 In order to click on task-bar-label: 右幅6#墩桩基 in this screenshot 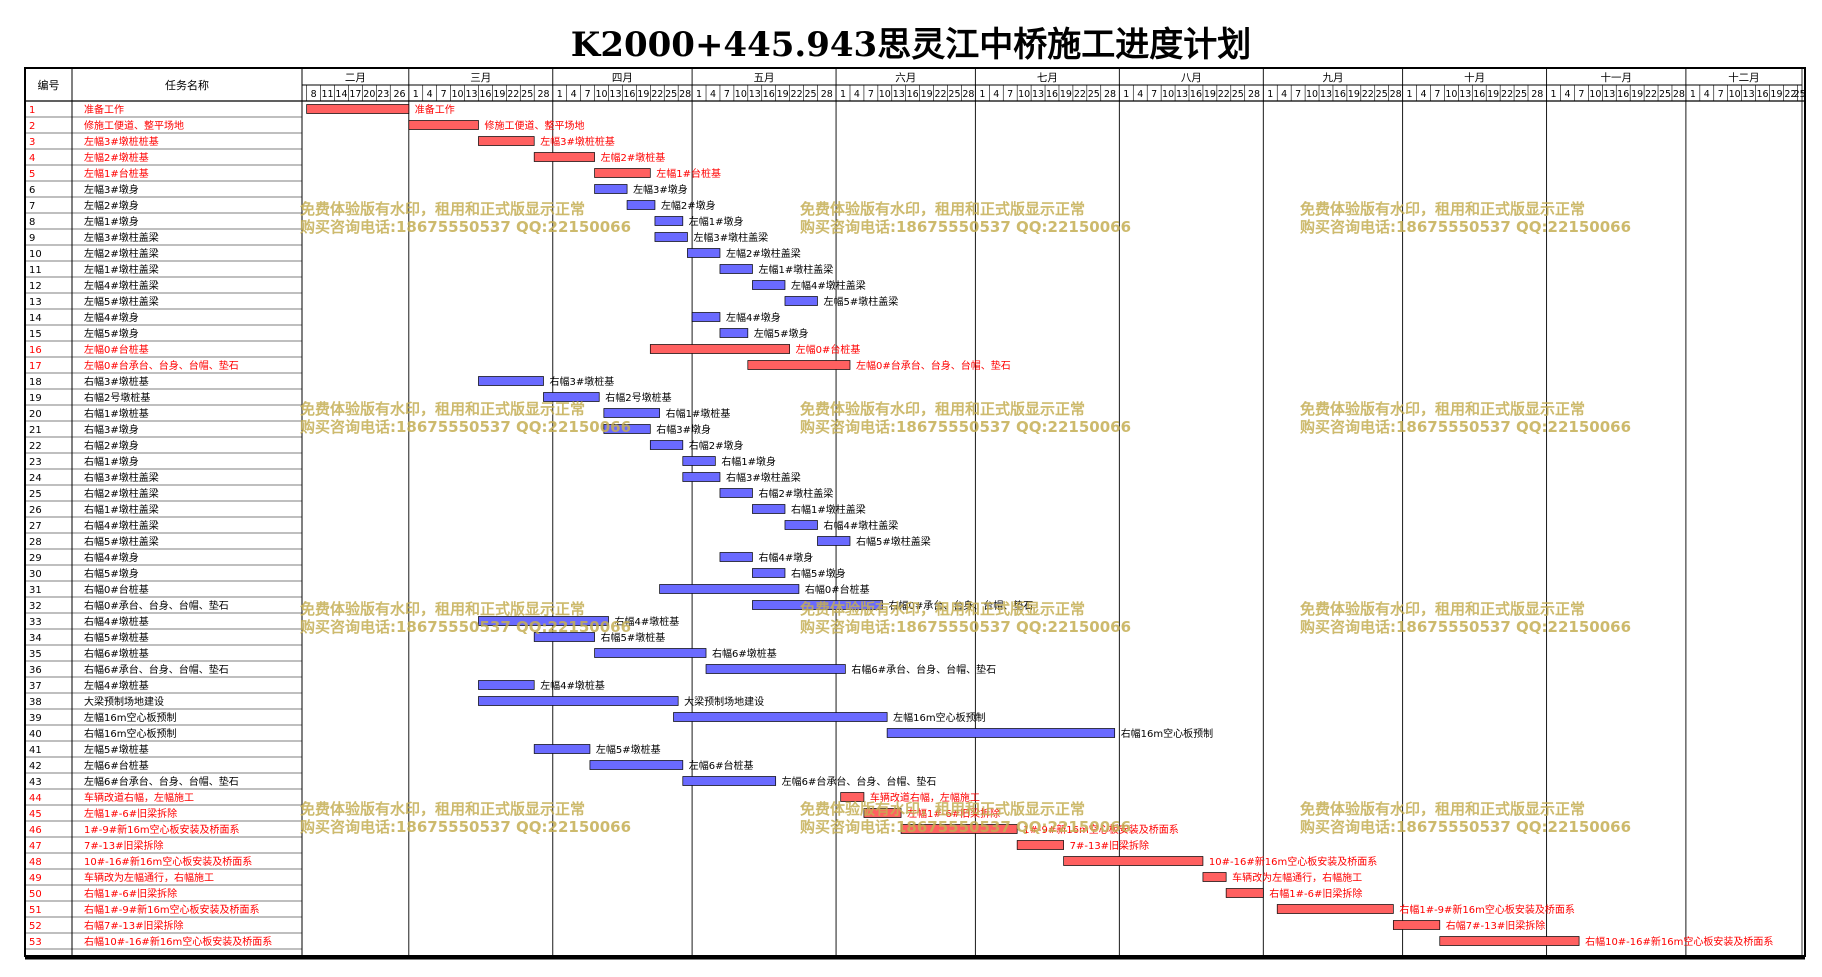, I will do `click(744, 653)`.